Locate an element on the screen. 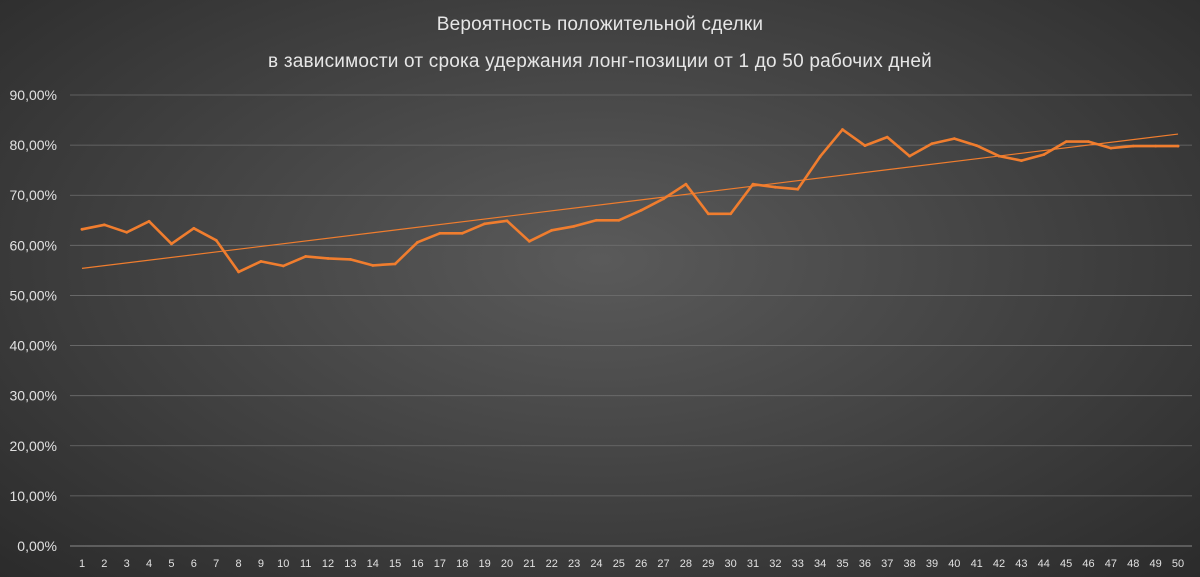 The height and width of the screenshot is (577, 1200). chart-title: Вероятность положительной сделки is located at coordinates (600, 24).